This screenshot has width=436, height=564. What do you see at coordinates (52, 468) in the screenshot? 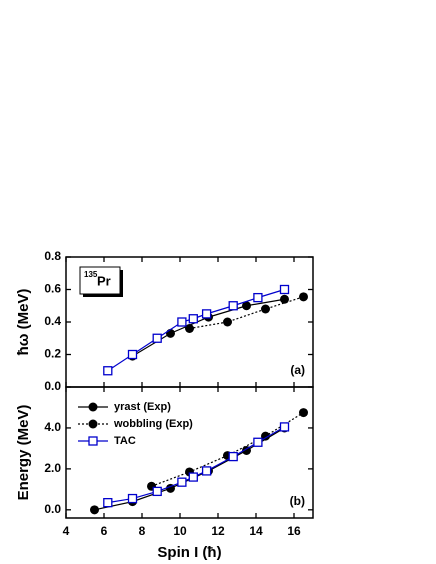
I see `y-tick-label: 2.0` at bounding box center [52, 468].